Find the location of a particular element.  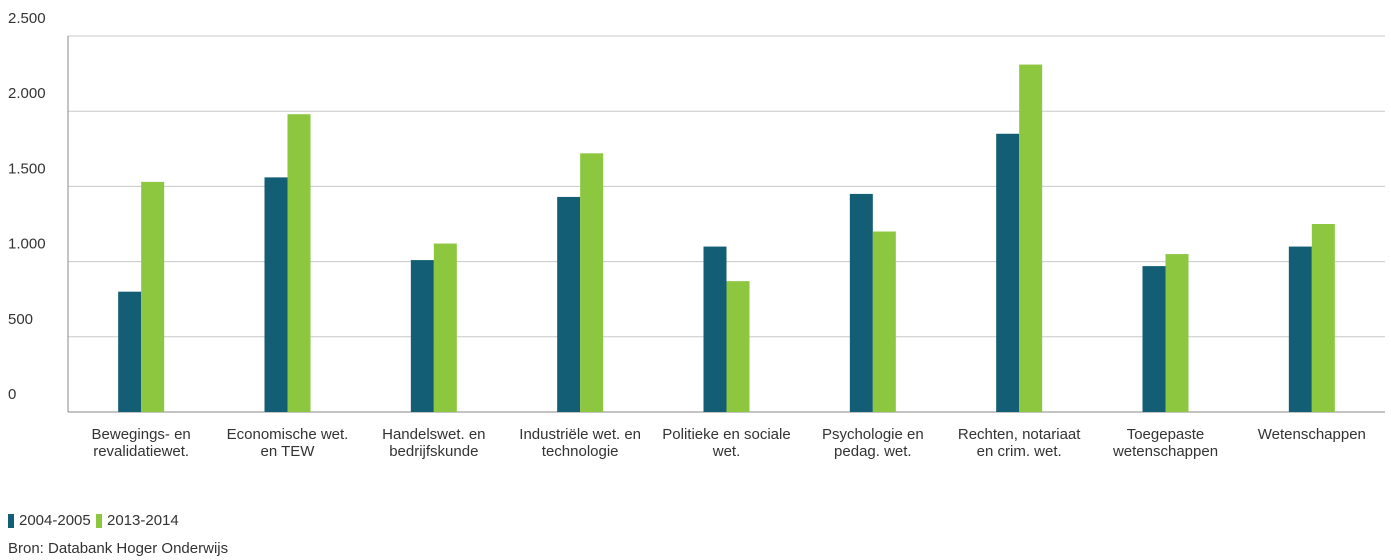

y-tick-label: 1.000 is located at coordinates (27, 244).